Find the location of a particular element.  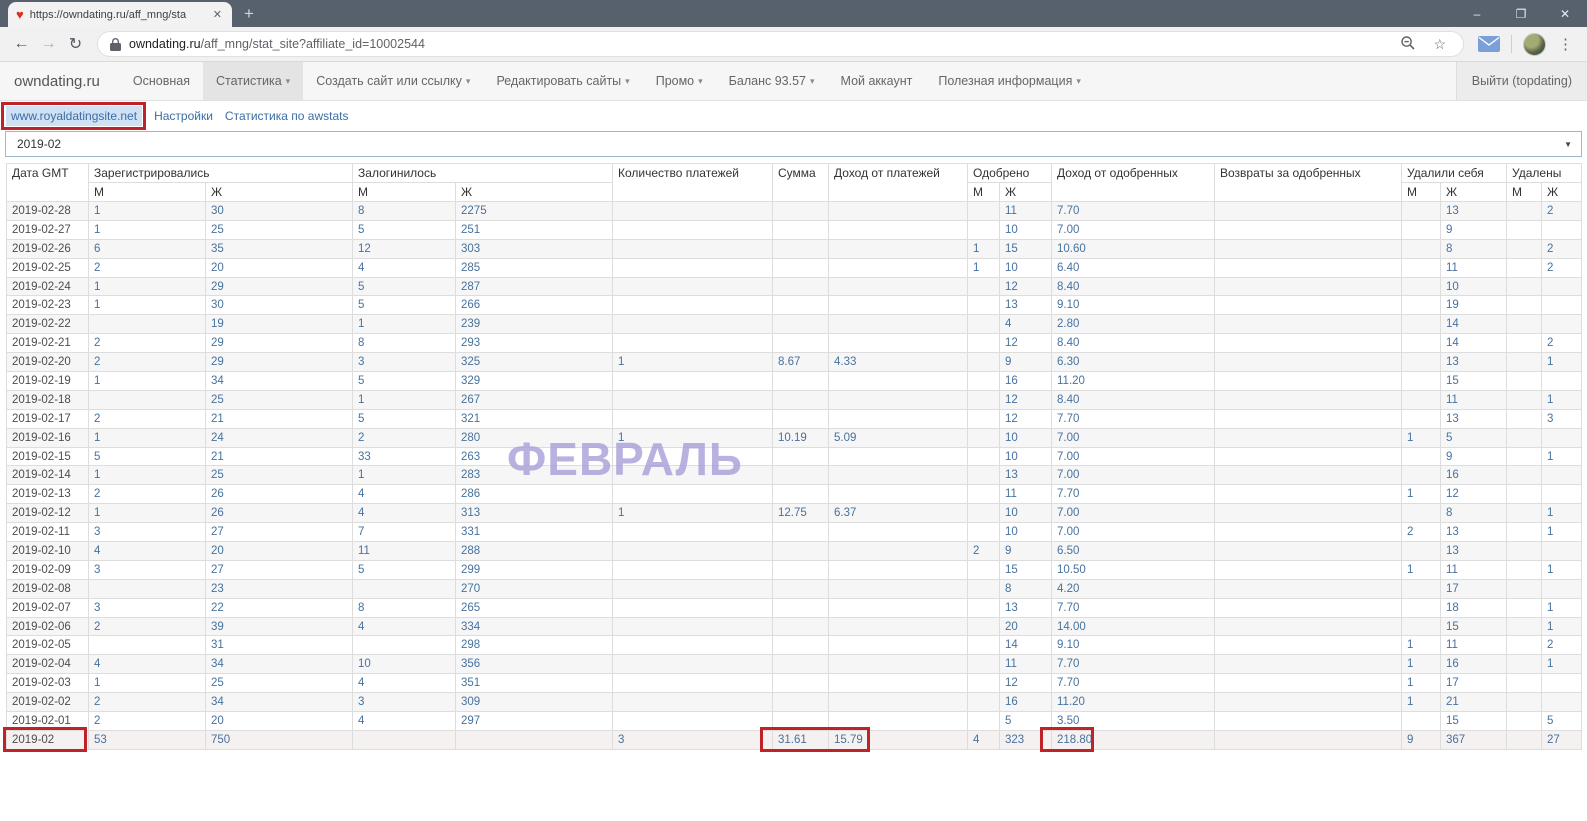

minimize-button: – is located at coordinates (1477, 13).